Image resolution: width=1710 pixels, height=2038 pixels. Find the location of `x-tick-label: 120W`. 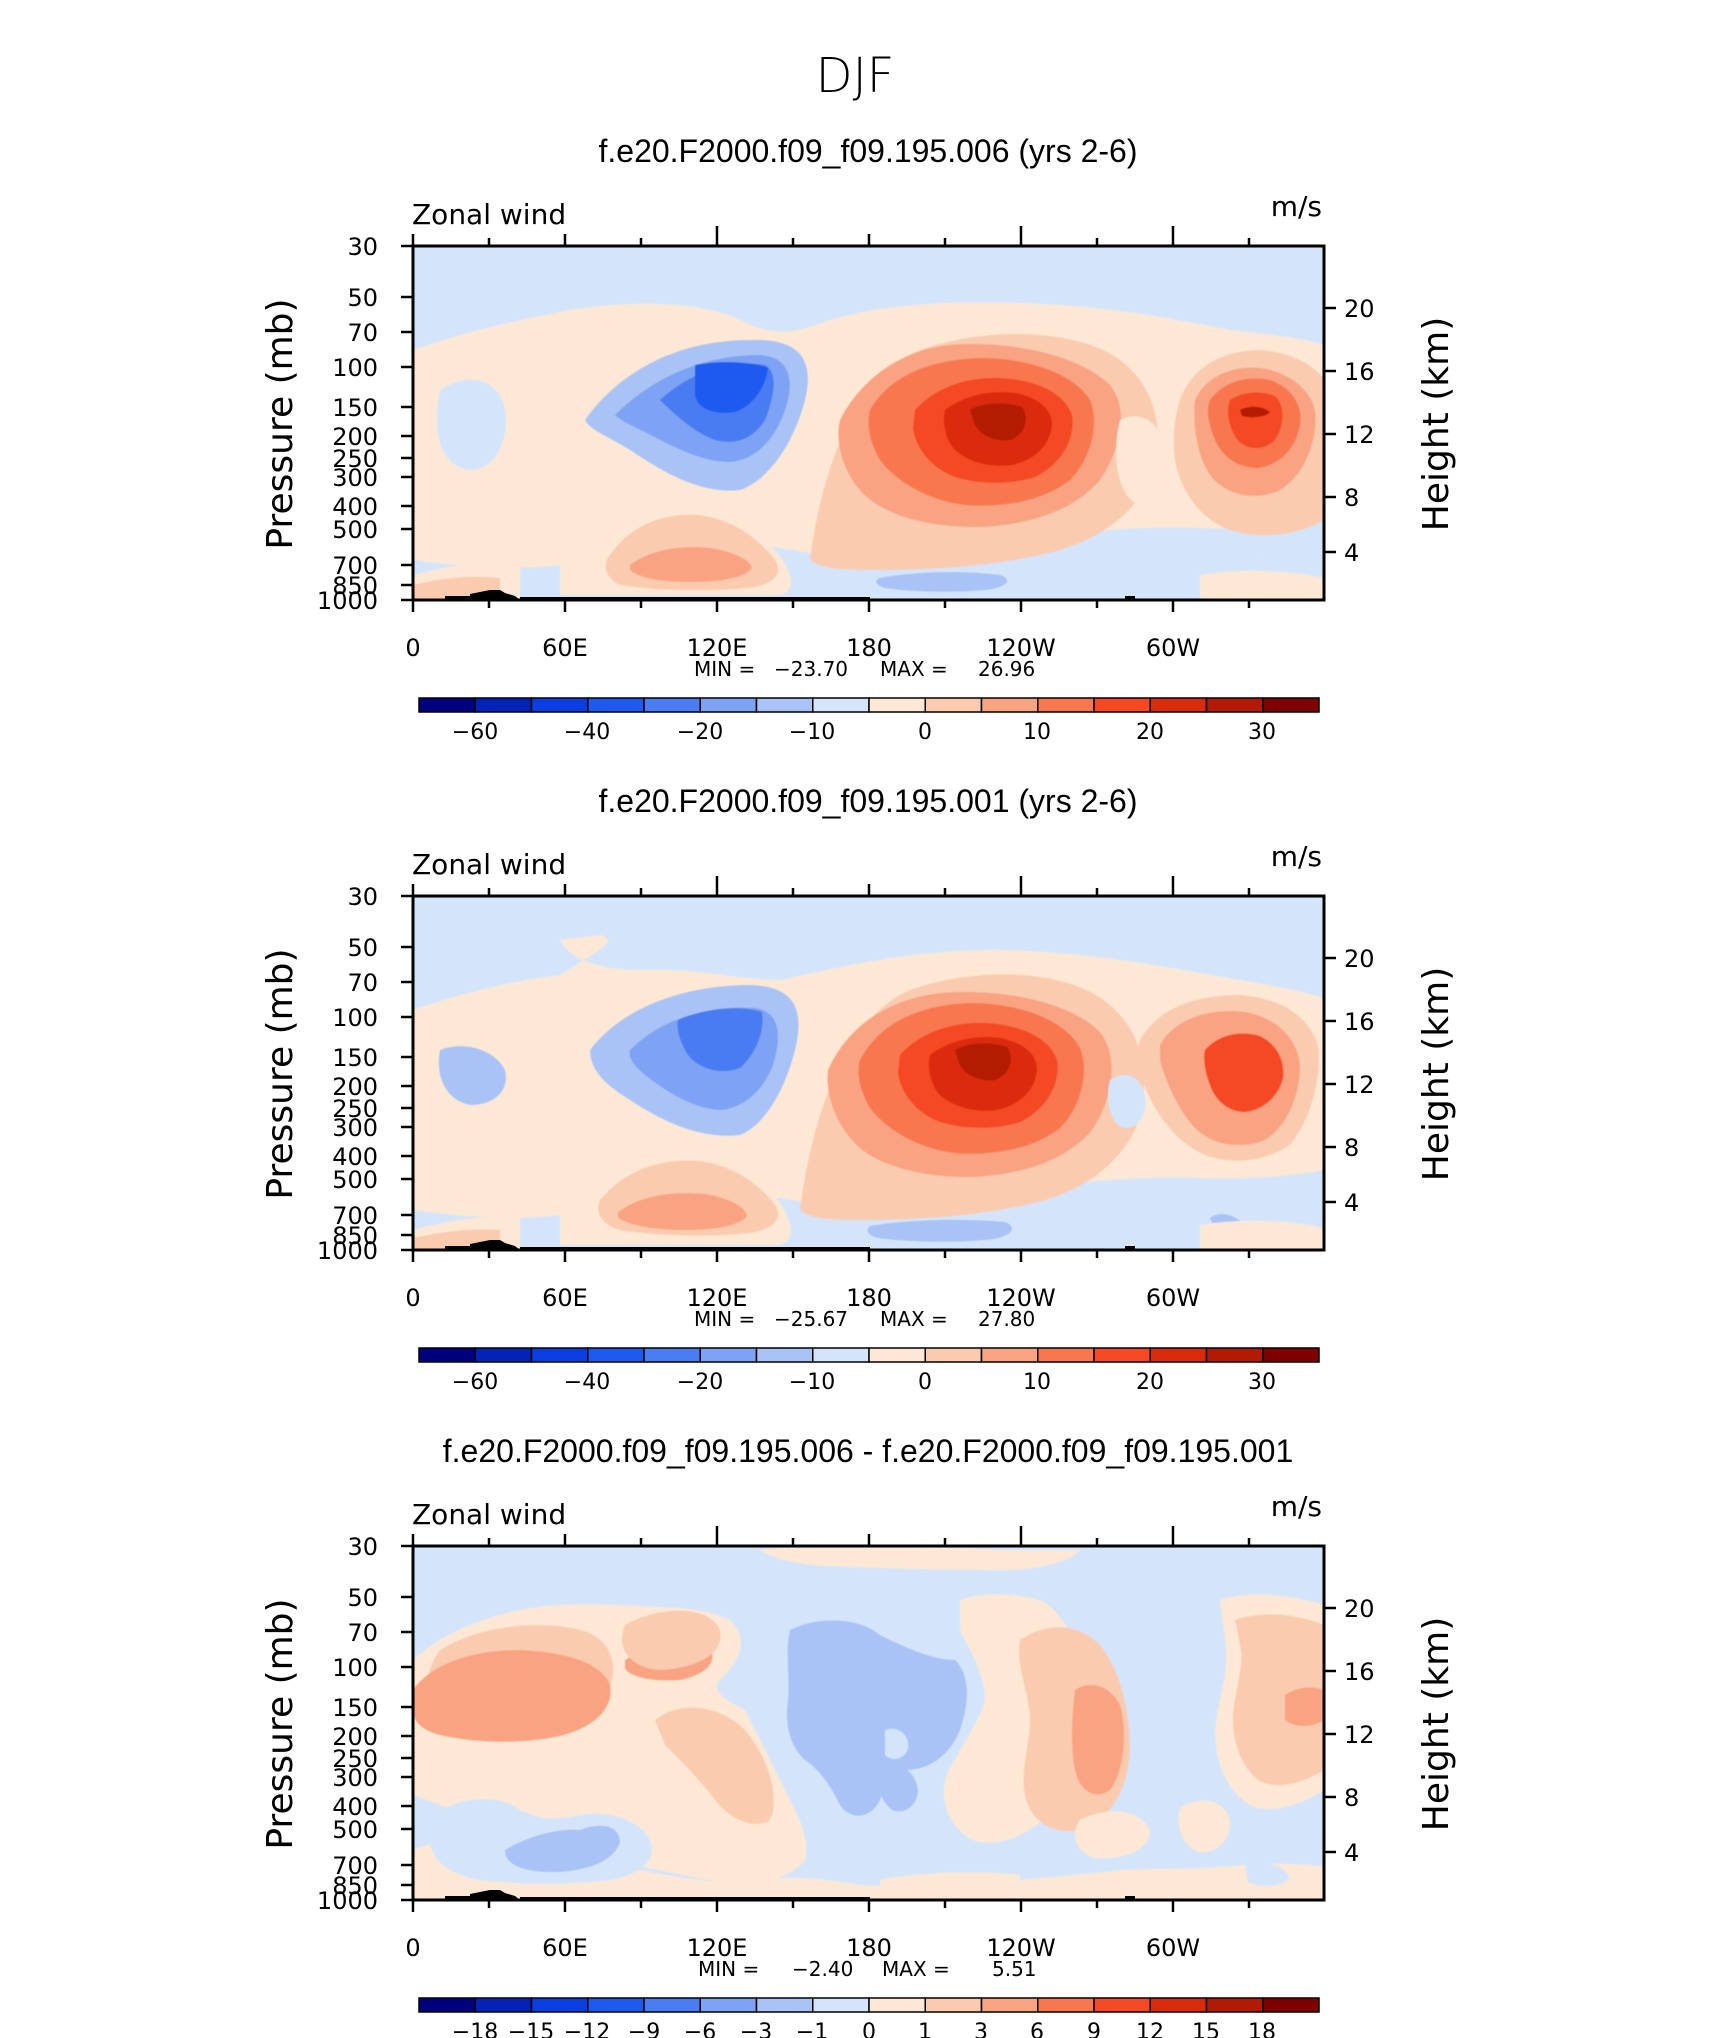

x-tick-label: 120W is located at coordinates (1021, 1298).